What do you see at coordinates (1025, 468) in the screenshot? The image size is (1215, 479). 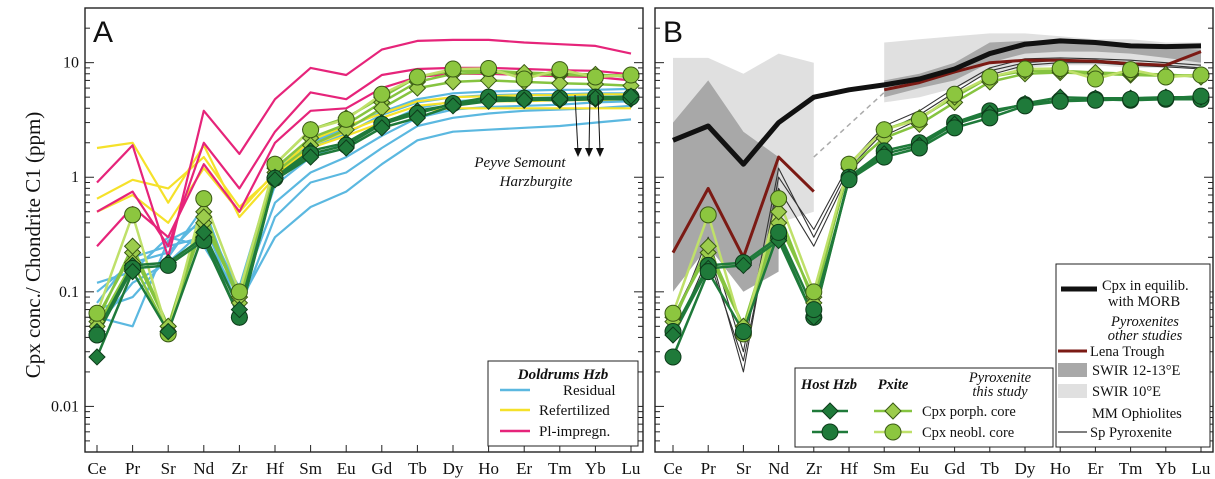 I see `b-xtick-label-10: Dy` at bounding box center [1025, 468].